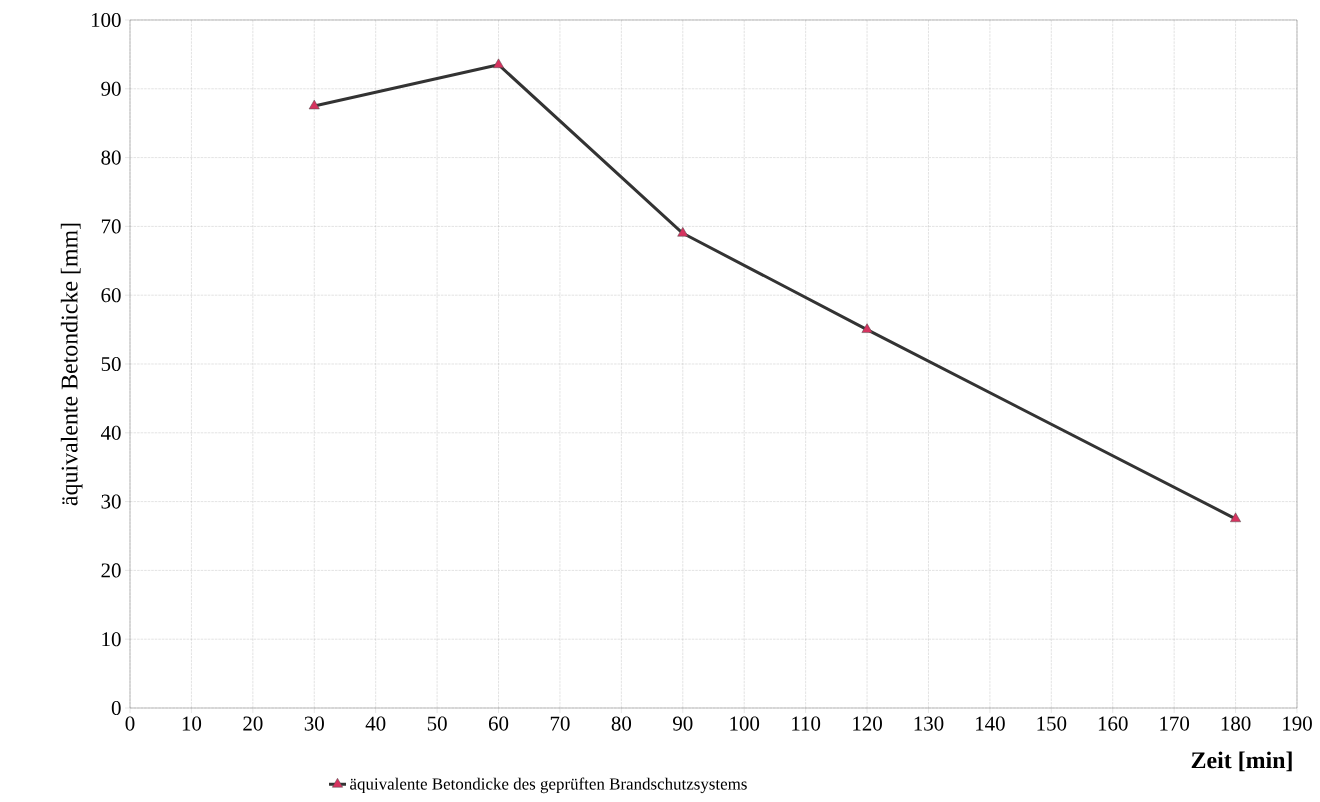 Image resolution: width=1320 pixels, height=802 pixels. I want to click on x-tick-label: 150, so click(1052, 723).